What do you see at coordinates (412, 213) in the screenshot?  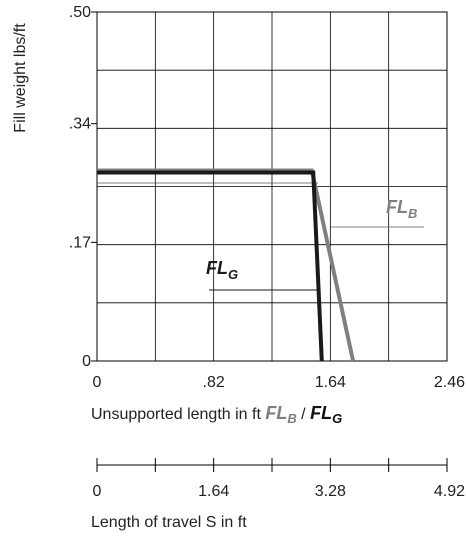 I see `series-label-fl-b-sub: B` at bounding box center [412, 213].